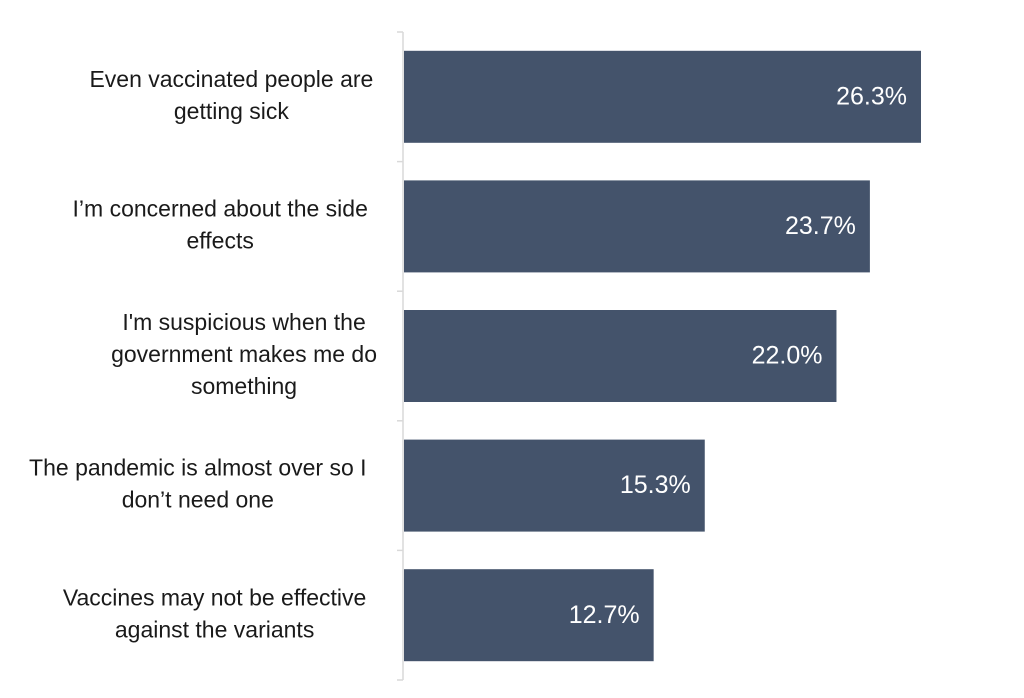 The image size is (1024, 698). Describe the element at coordinates (243, 322) in the screenshot. I see `category-label-line: I'm suspicious when the` at that location.